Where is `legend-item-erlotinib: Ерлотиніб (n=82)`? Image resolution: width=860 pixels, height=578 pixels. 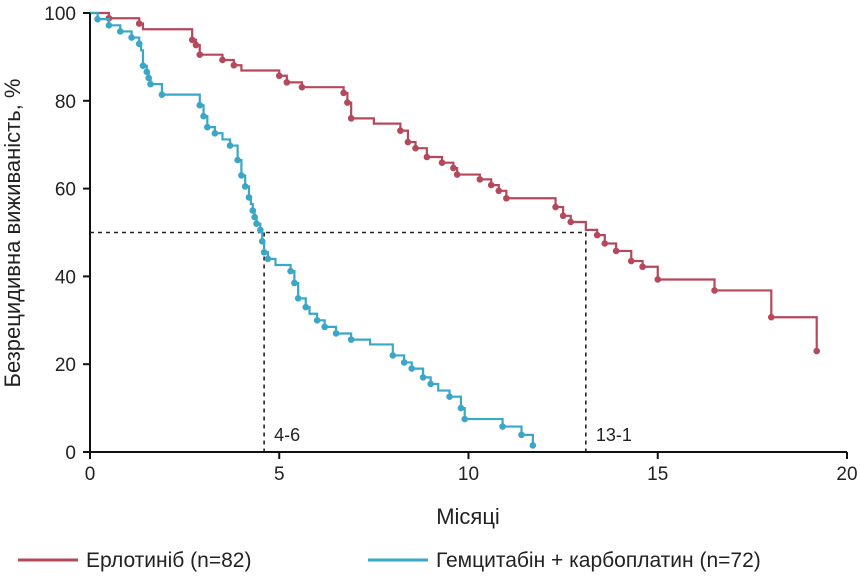
legend-item-erlotinib: Ерлотиніб (n=82) is located at coordinates (134, 560).